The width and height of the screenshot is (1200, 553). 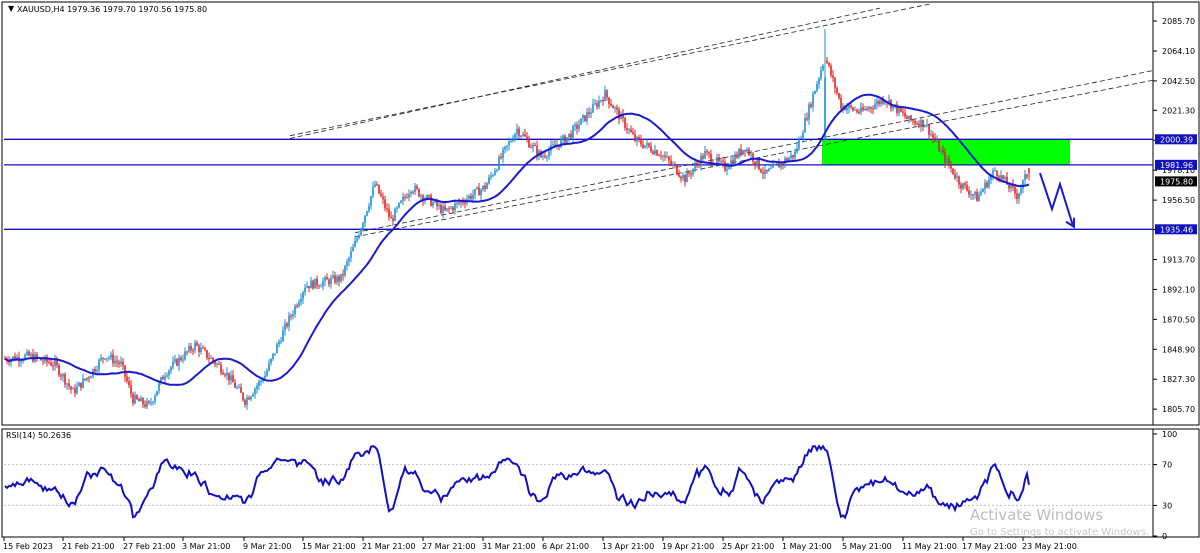 I want to click on time-axis-label: 11 May 21:00, so click(x=929, y=546).